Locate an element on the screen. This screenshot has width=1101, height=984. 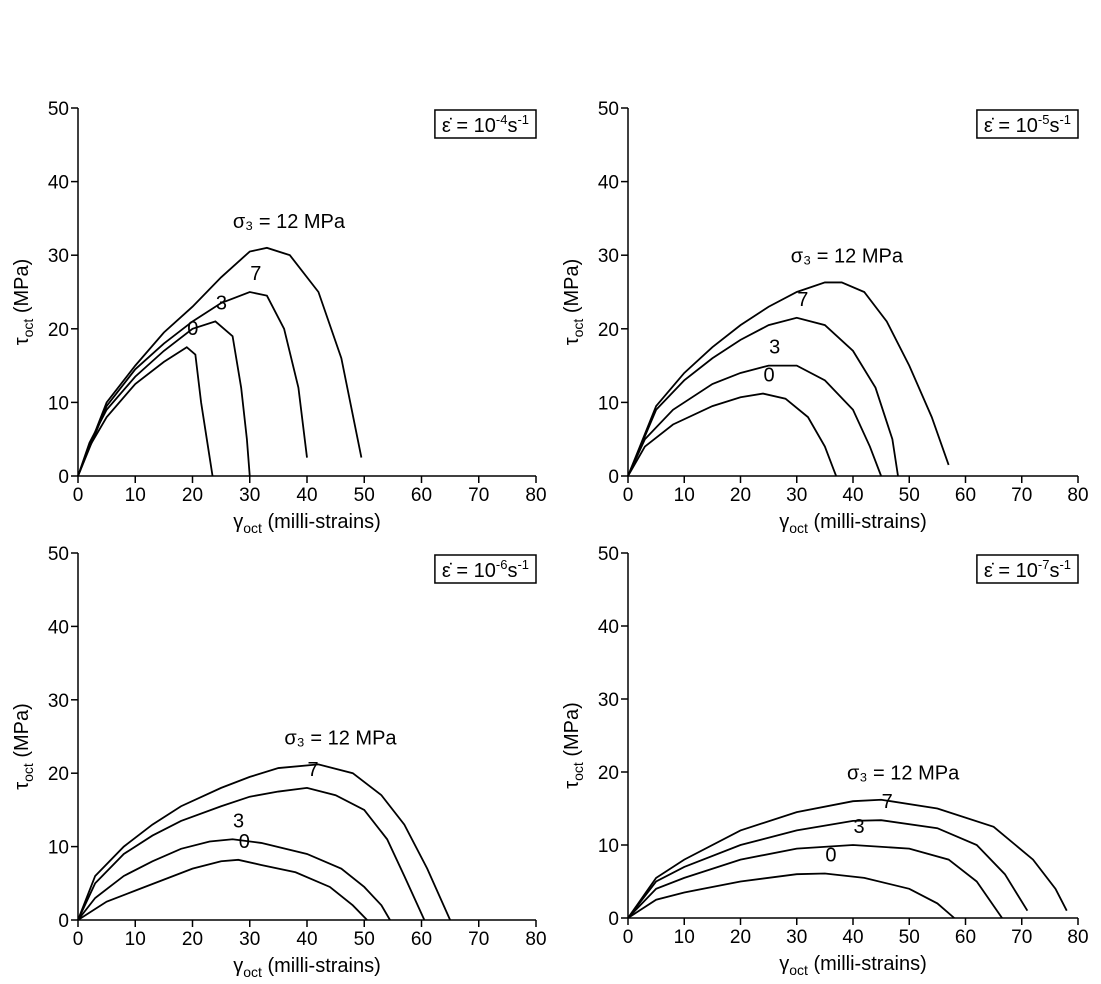
rate-text: ε̇ = 10-5s-1 is located at coordinates (1027, 124).